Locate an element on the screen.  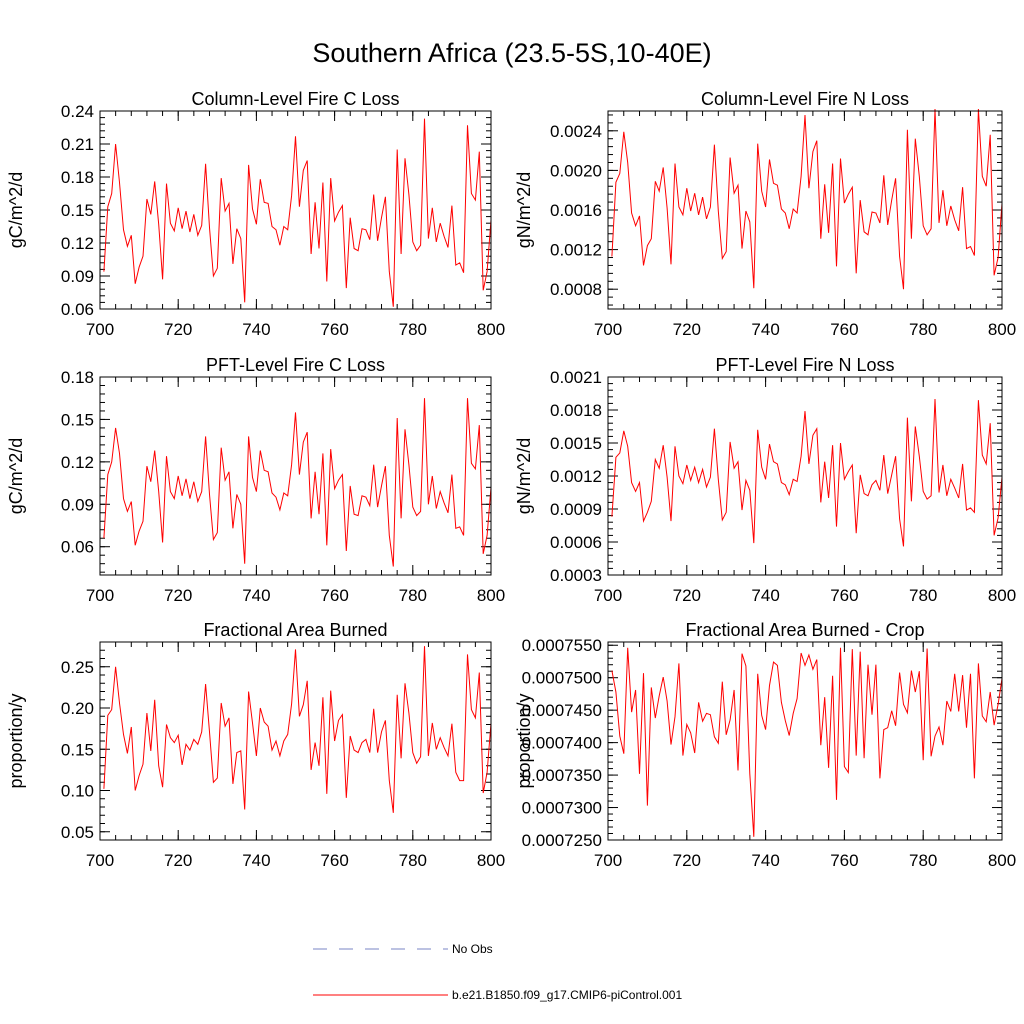
series-line-area-burned is located at coordinates (297, 729).